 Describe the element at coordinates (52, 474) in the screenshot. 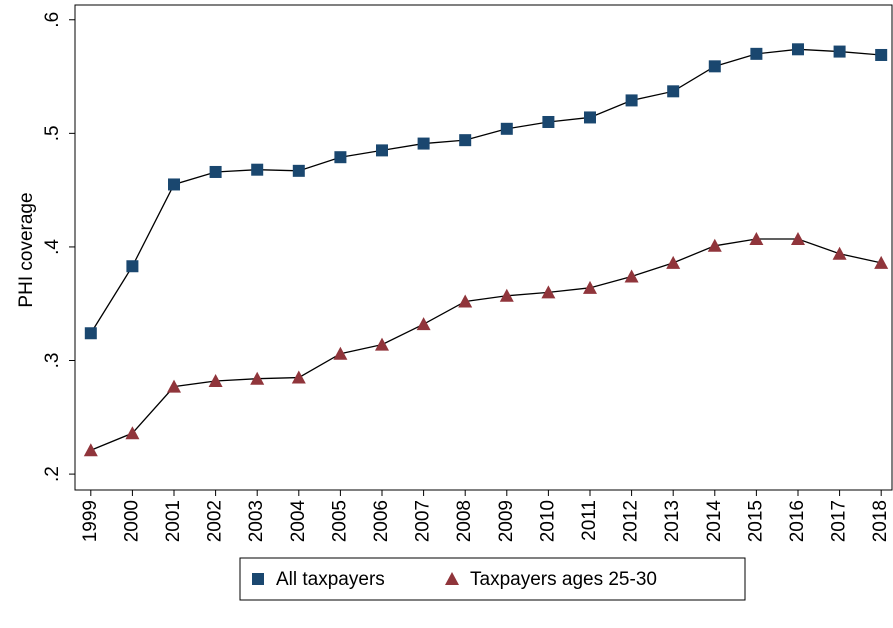

I see `y-tick-label: .2` at that location.